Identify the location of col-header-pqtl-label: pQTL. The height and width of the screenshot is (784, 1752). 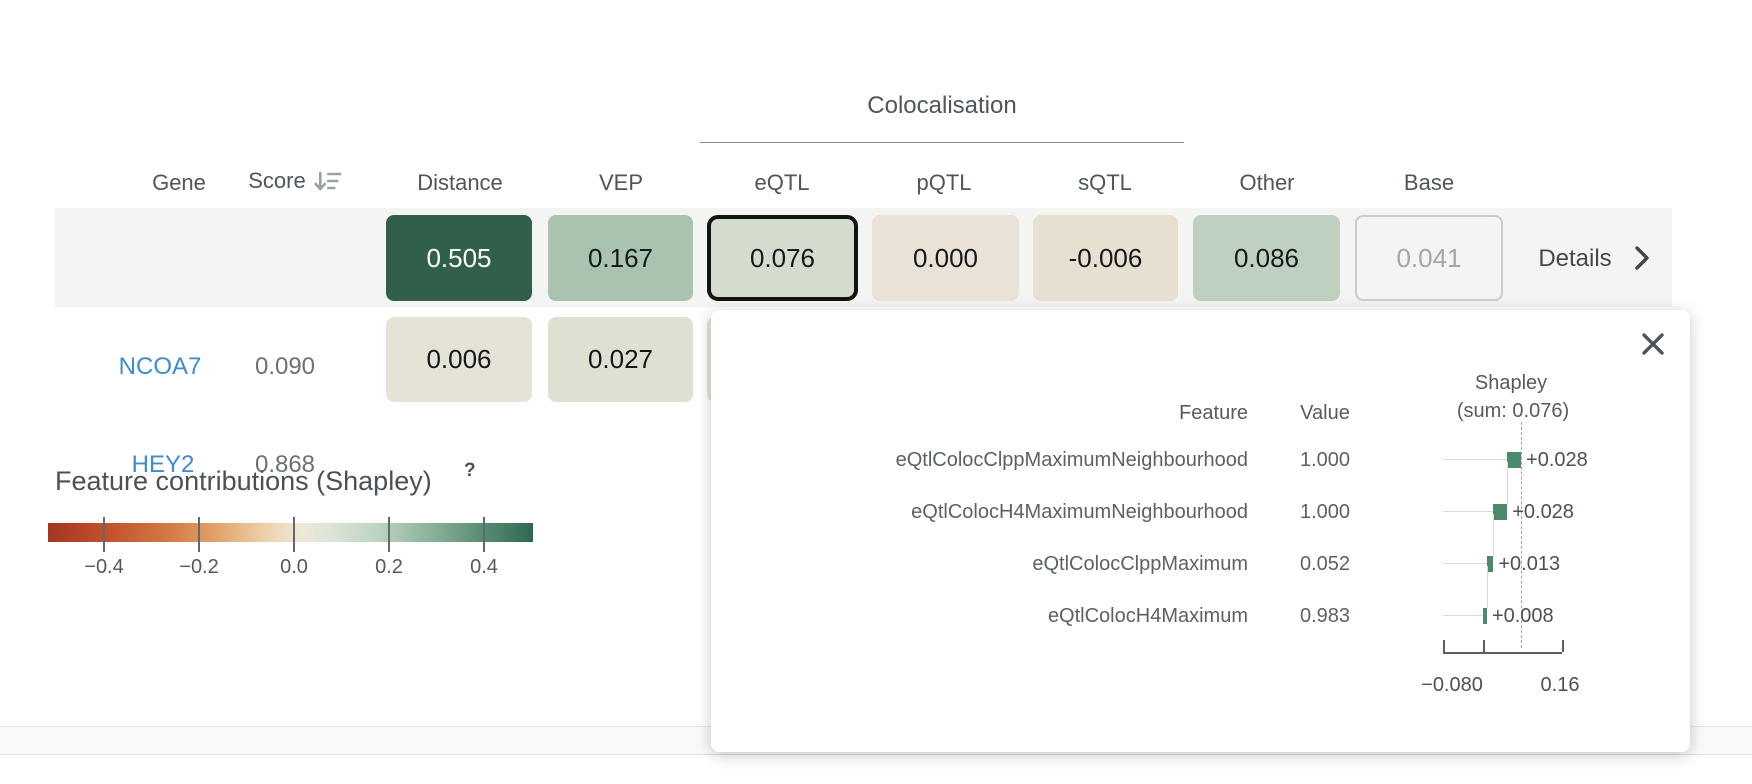
(944, 182).